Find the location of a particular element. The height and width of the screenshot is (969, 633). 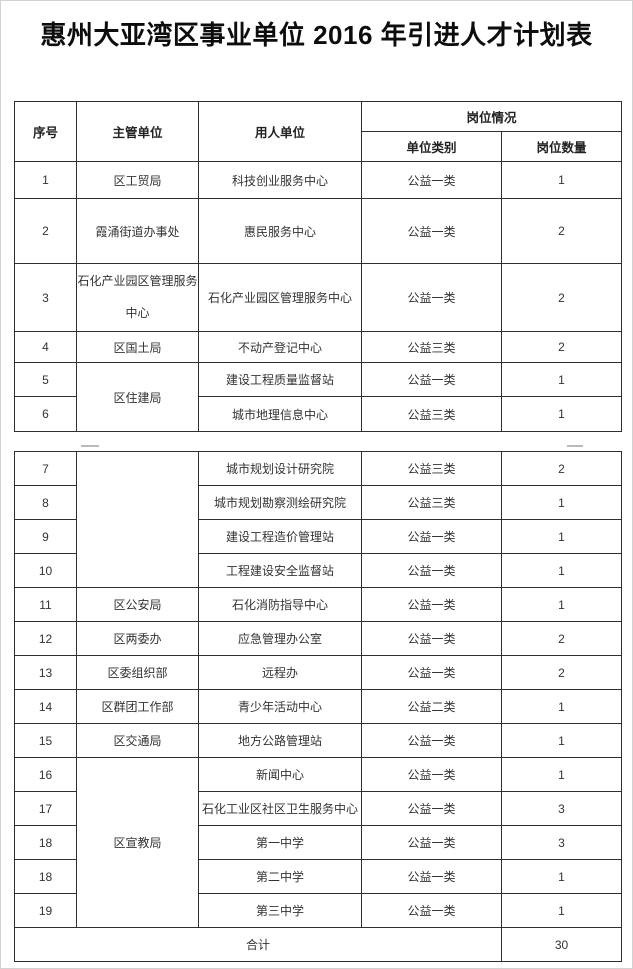

row-index-cell: 2 is located at coordinates (45, 231).